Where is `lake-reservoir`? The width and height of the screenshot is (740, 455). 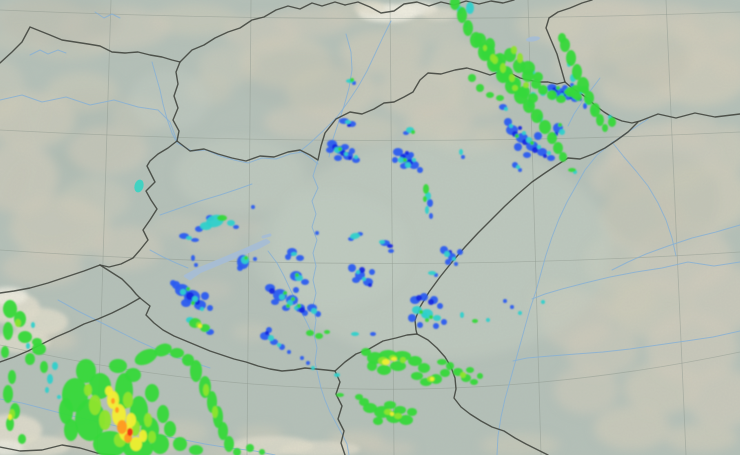
lake-reservoir is located at coordinates (533, 39).